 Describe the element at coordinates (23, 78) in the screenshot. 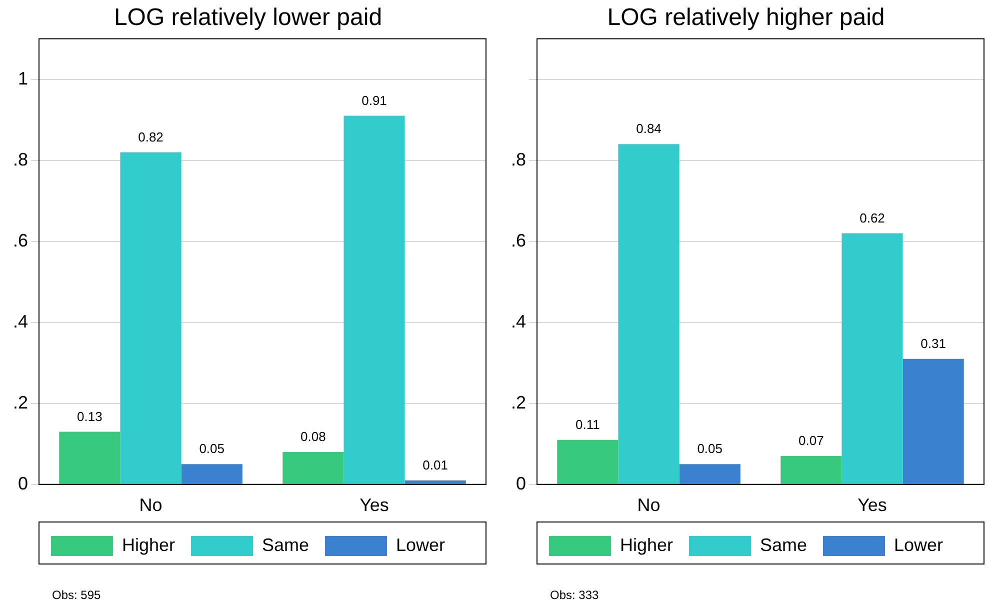

I see `y-tick-label: 1` at that location.